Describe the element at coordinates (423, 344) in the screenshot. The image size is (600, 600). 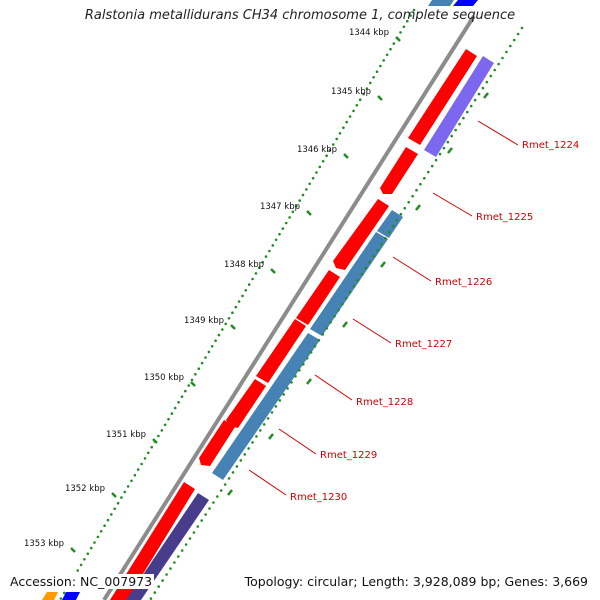
I see `gene-label: Rmet_1227` at that location.